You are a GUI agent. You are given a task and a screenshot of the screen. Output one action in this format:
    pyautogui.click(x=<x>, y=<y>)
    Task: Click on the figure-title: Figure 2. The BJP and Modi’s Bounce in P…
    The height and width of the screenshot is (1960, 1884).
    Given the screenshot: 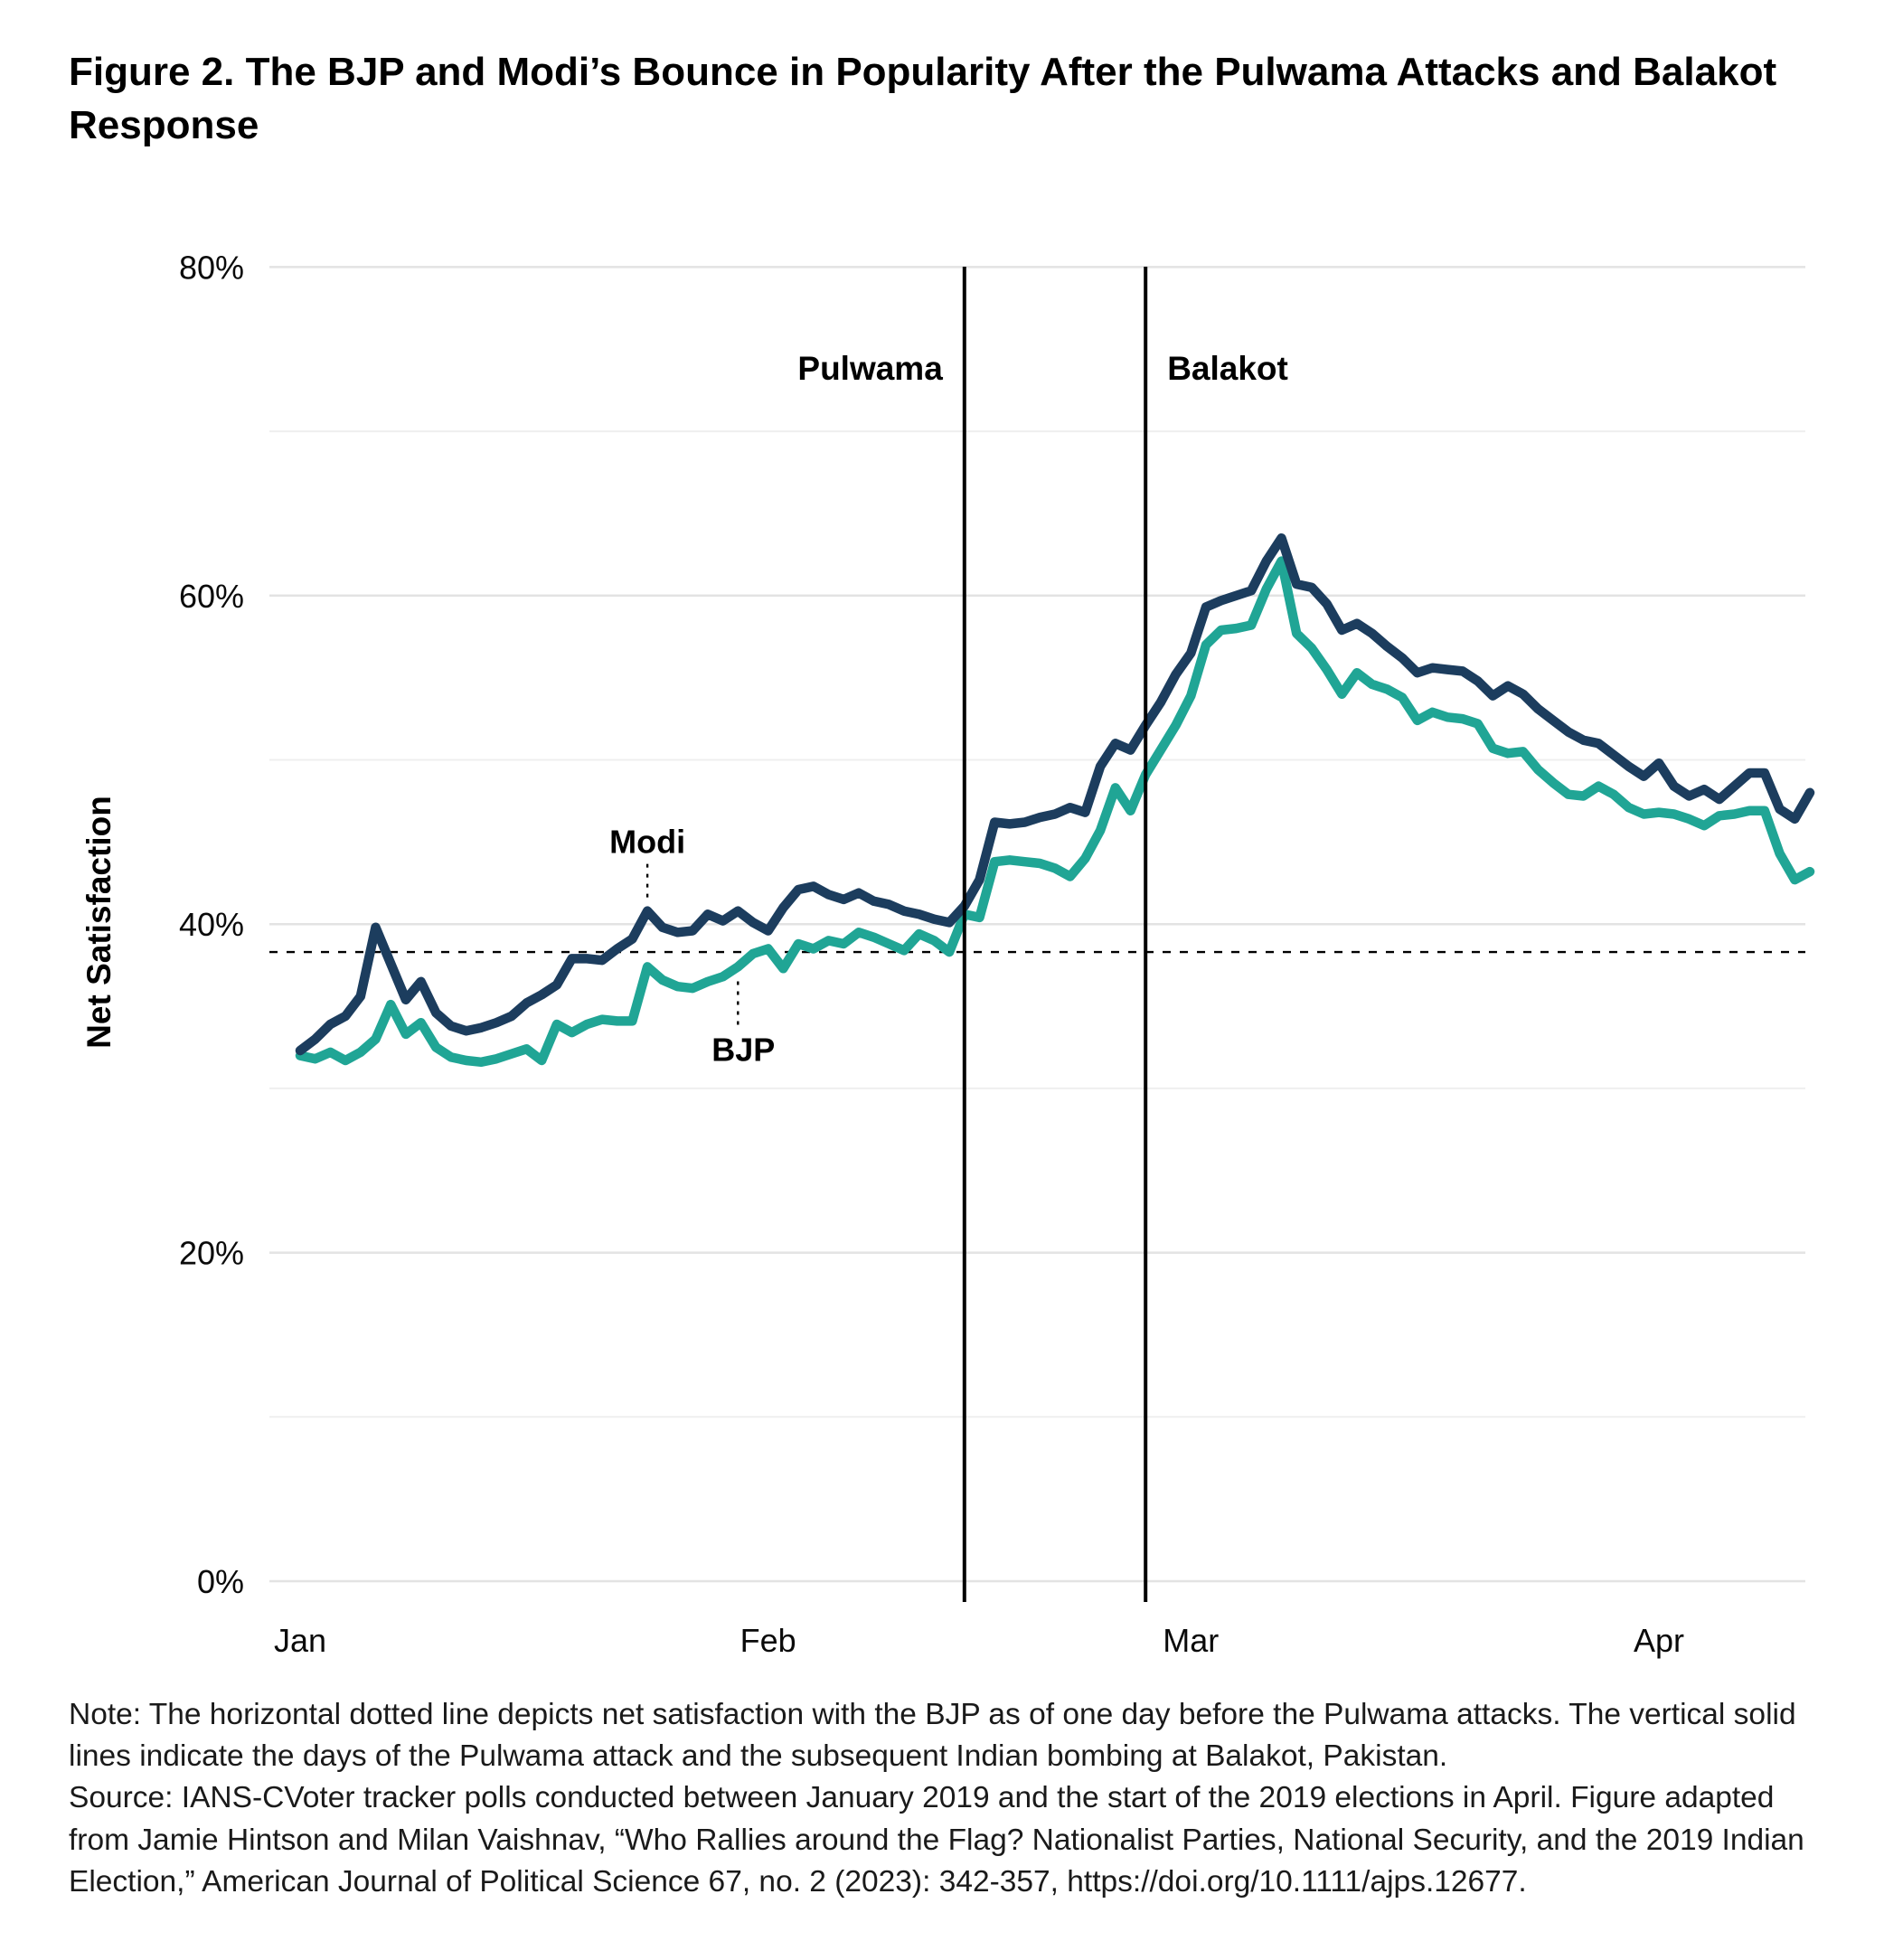 What is the action you would take?
    pyautogui.click(x=923, y=99)
    